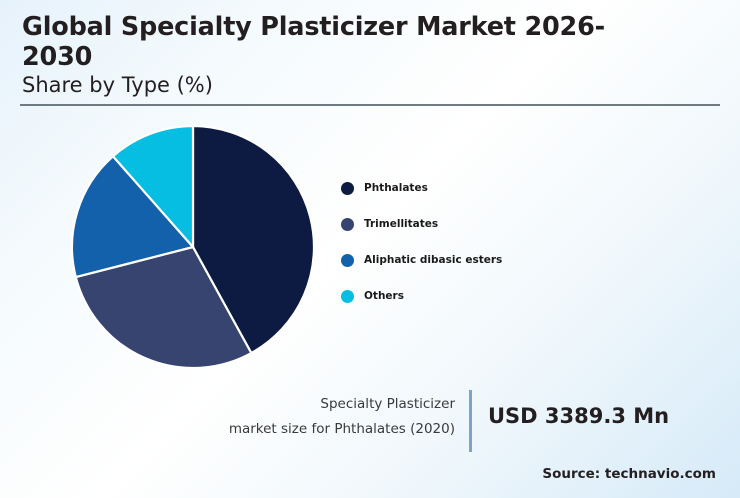 This screenshot has height=498, width=740. I want to click on source-label: Source: technavio.com, so click(629, 474).